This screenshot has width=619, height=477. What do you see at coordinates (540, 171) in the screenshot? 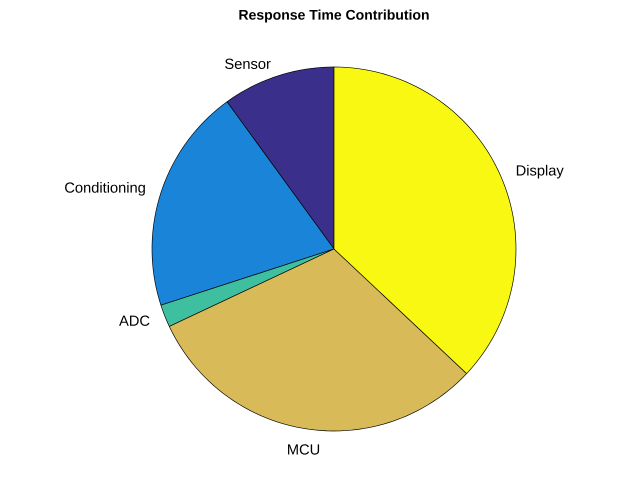
I see `slice-label: Display` at bounding box center [540, 171].